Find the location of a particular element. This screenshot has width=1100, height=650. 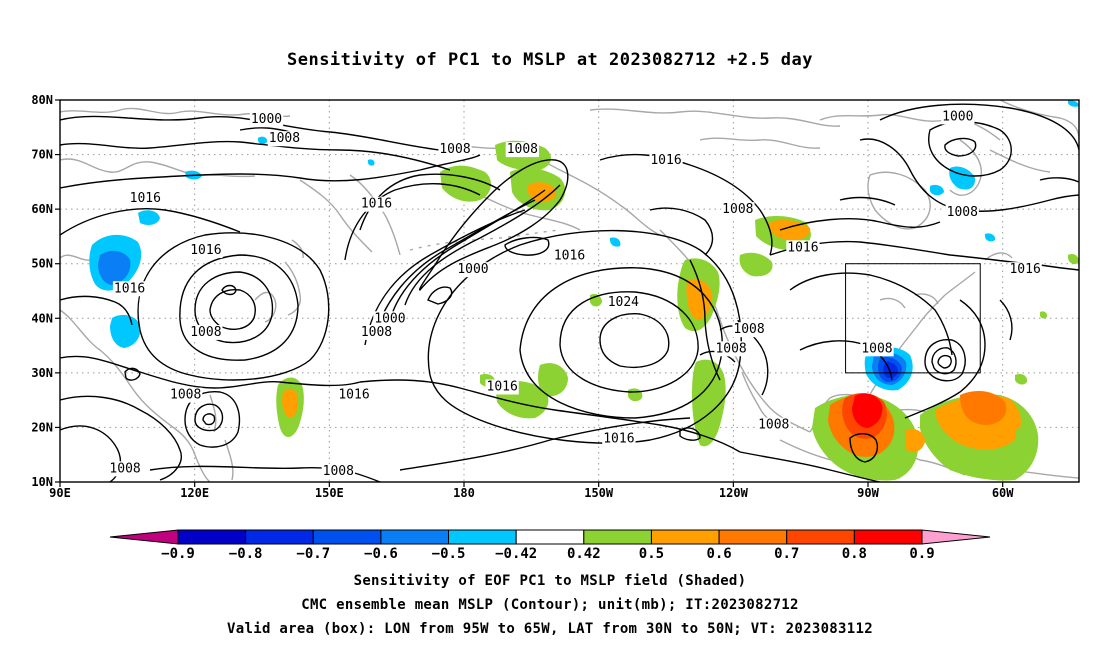

colorbar-label: 0.5 is located at coordinates (651, 554).